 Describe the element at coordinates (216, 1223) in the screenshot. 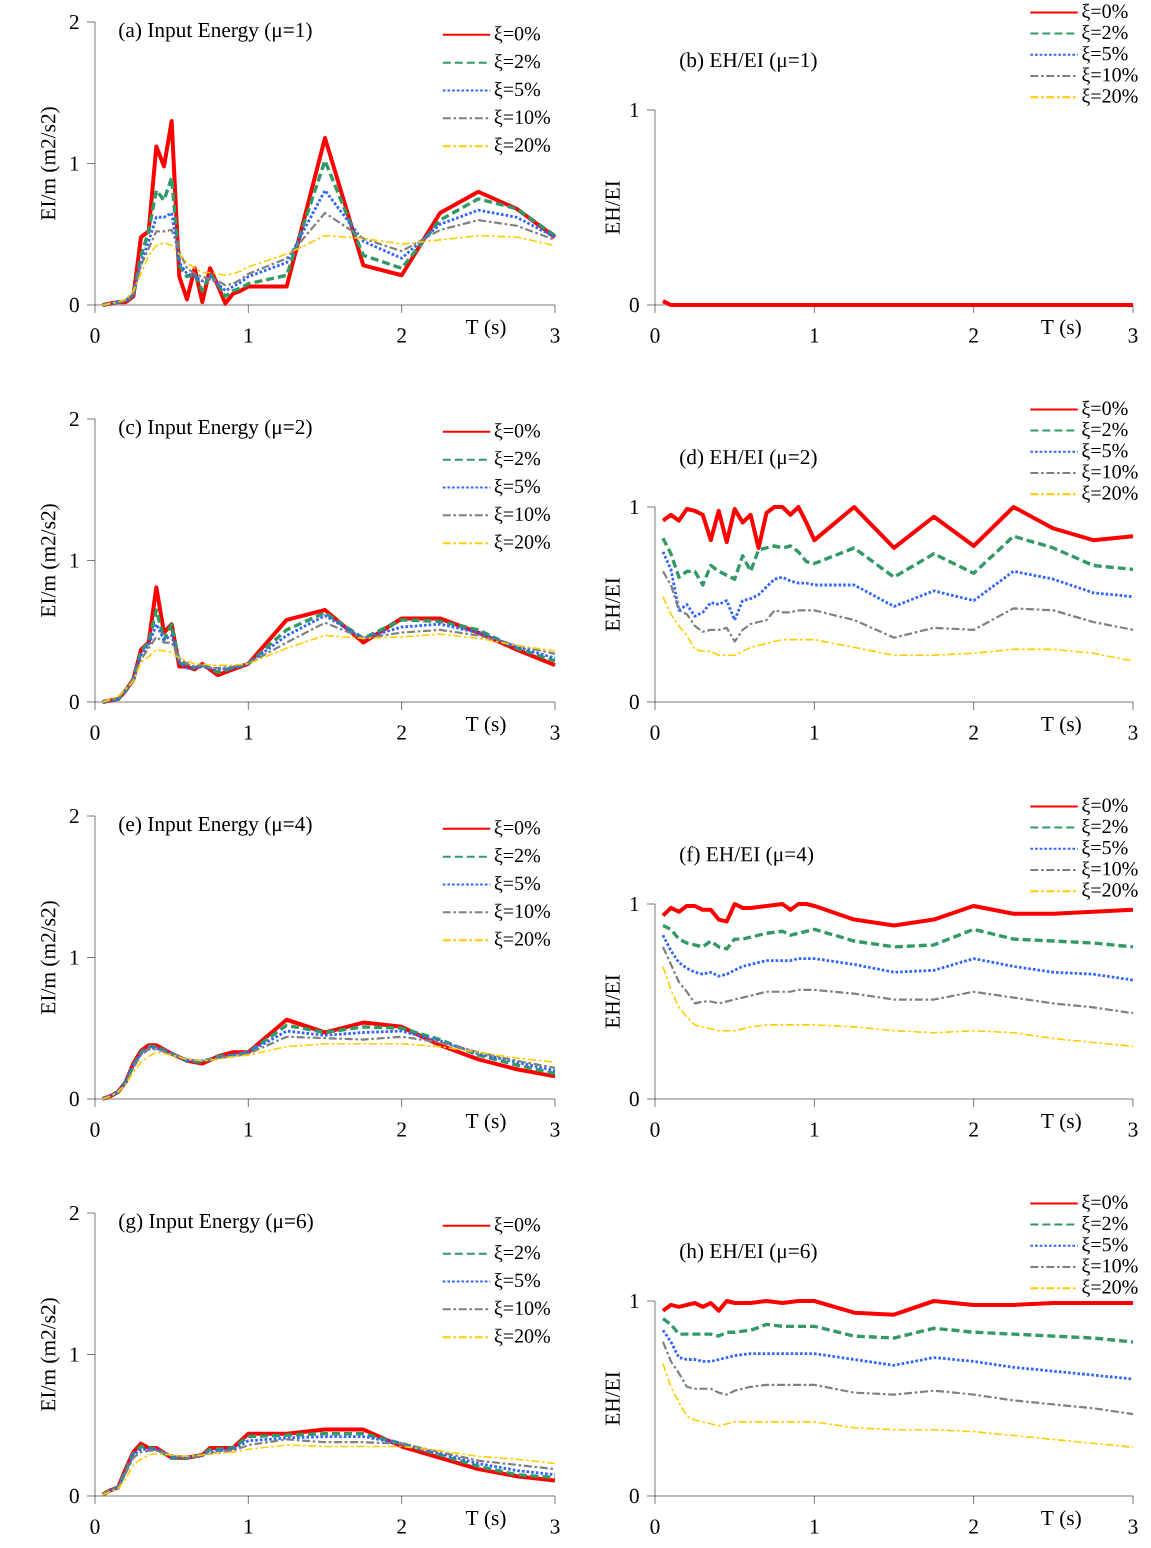

I see `chart-title: (g) Input Energy (μ=6)` at that location.